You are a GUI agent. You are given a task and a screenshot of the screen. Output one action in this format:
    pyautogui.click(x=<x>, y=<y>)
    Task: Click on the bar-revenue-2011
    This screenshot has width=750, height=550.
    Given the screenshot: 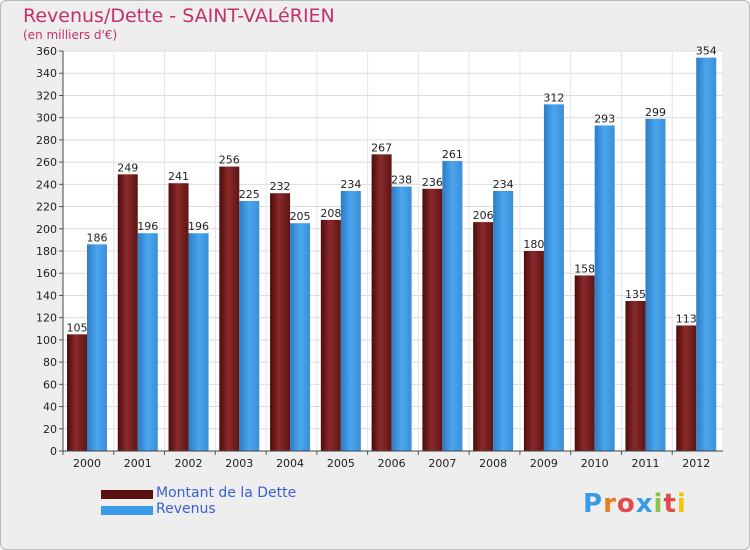 What is the action you would take?
    pyautogui.click(x=655, y=285)
    